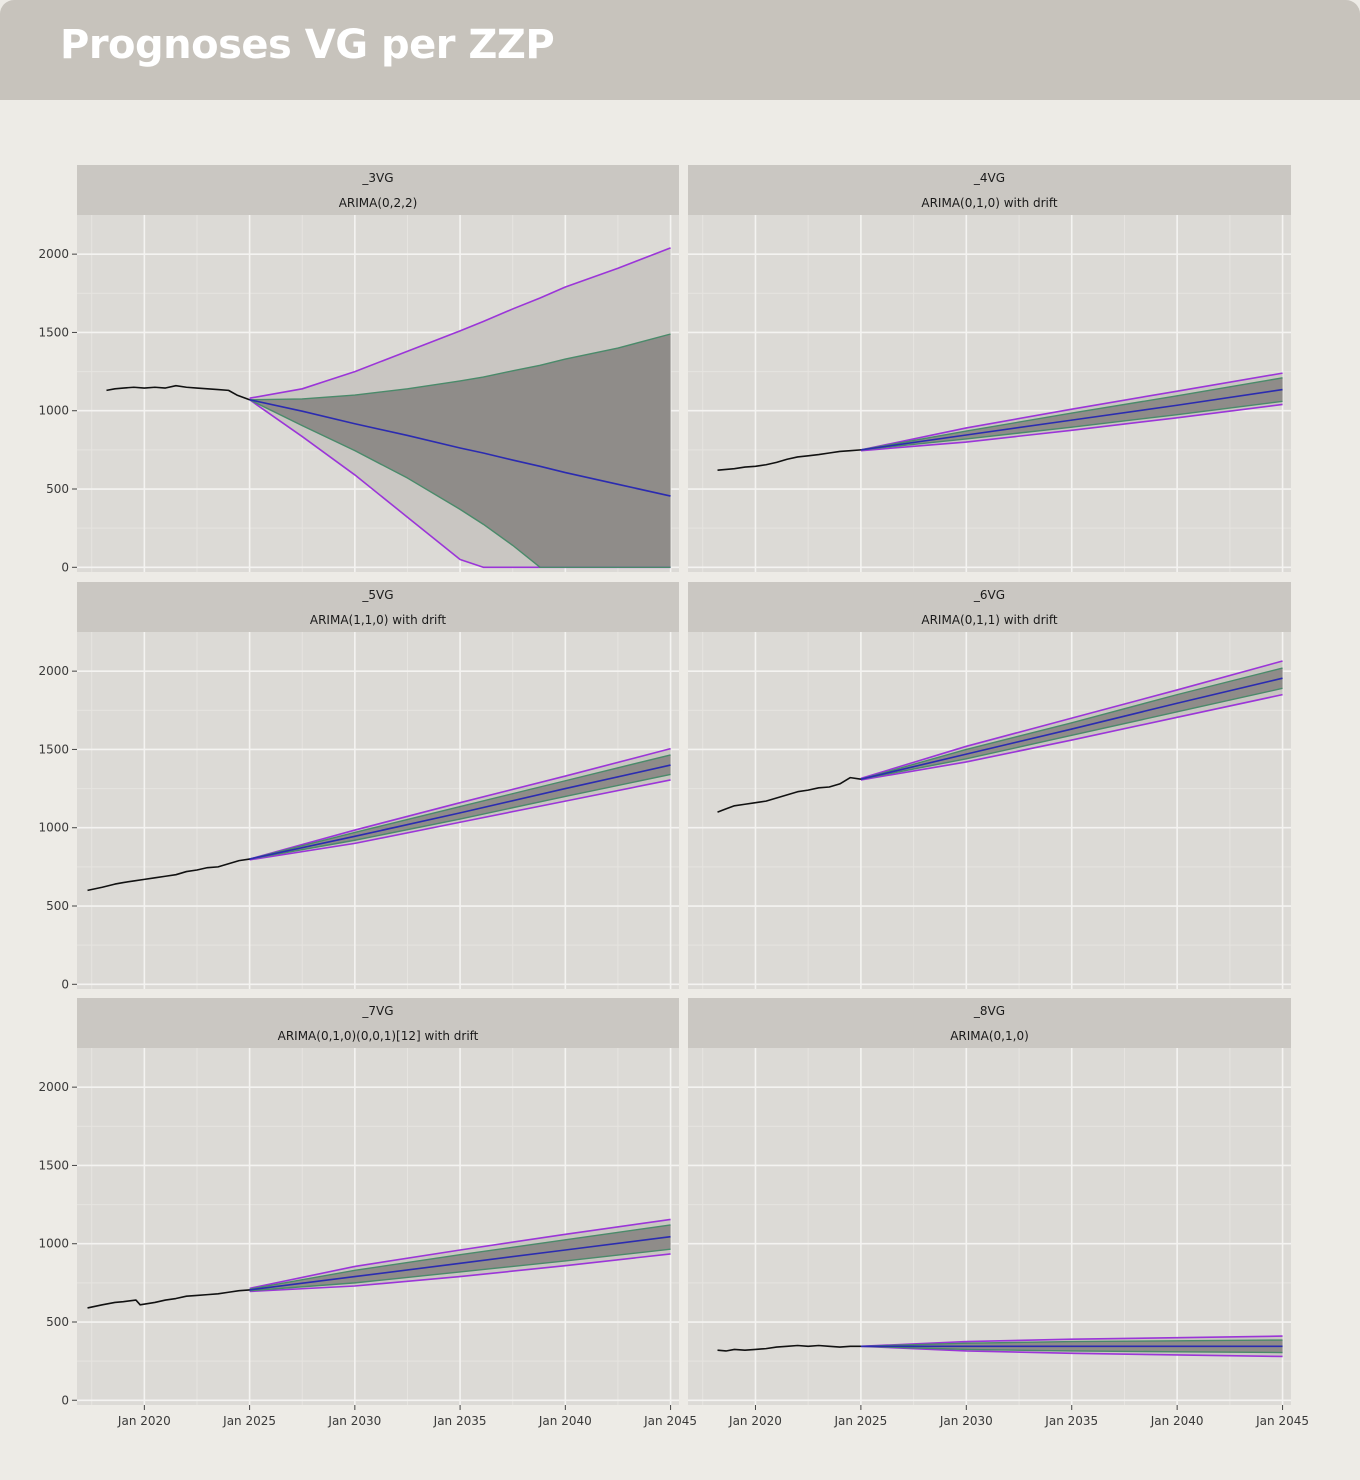 Image resolution: width=1360 pixels, height=1480 pixels. I want to click on facet-name: _4VG, so click(989, 178).